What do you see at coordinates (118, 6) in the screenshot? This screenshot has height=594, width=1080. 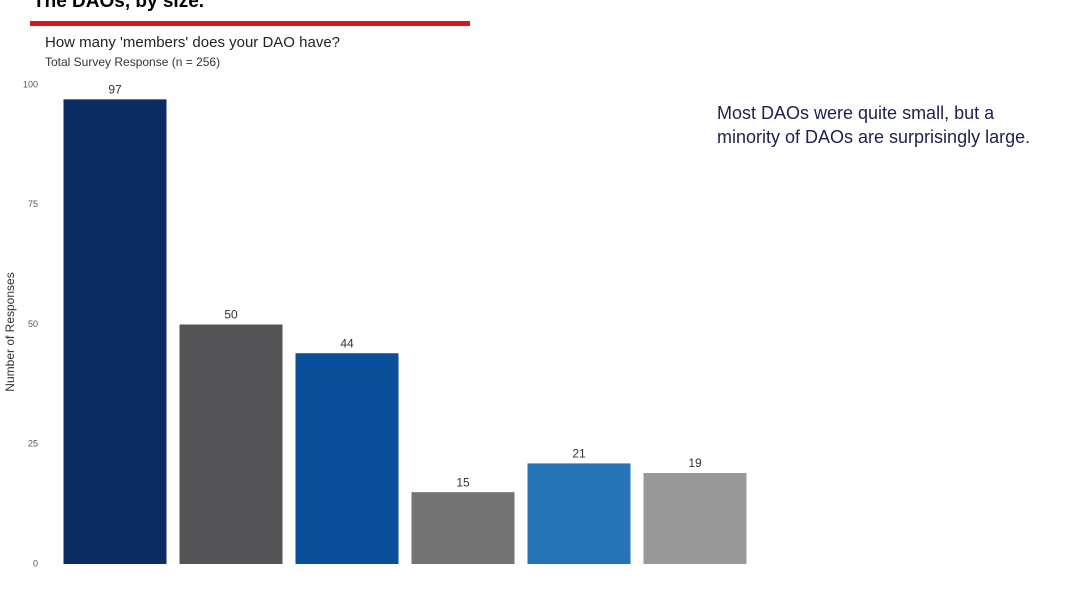 I see `slide-heading: The DAOs, by size.` at bounding box center [118, 6].